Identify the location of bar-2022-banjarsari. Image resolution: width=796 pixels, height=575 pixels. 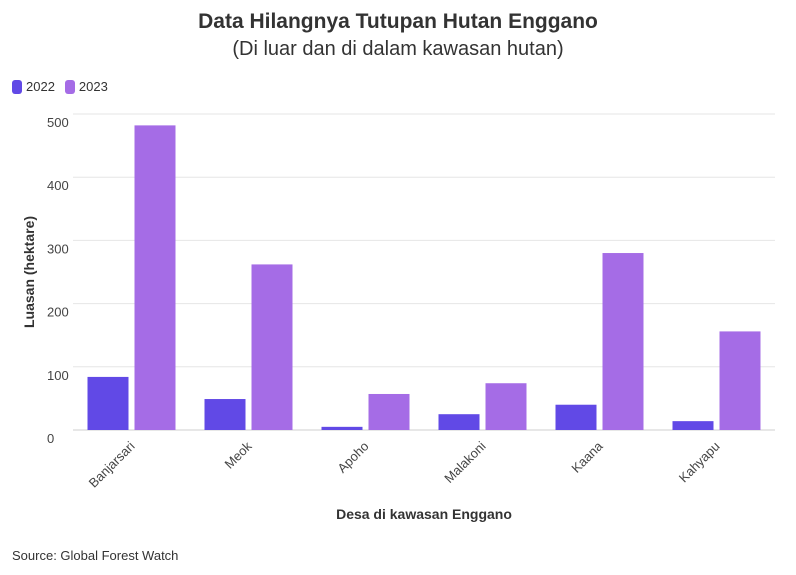
(108, 403).